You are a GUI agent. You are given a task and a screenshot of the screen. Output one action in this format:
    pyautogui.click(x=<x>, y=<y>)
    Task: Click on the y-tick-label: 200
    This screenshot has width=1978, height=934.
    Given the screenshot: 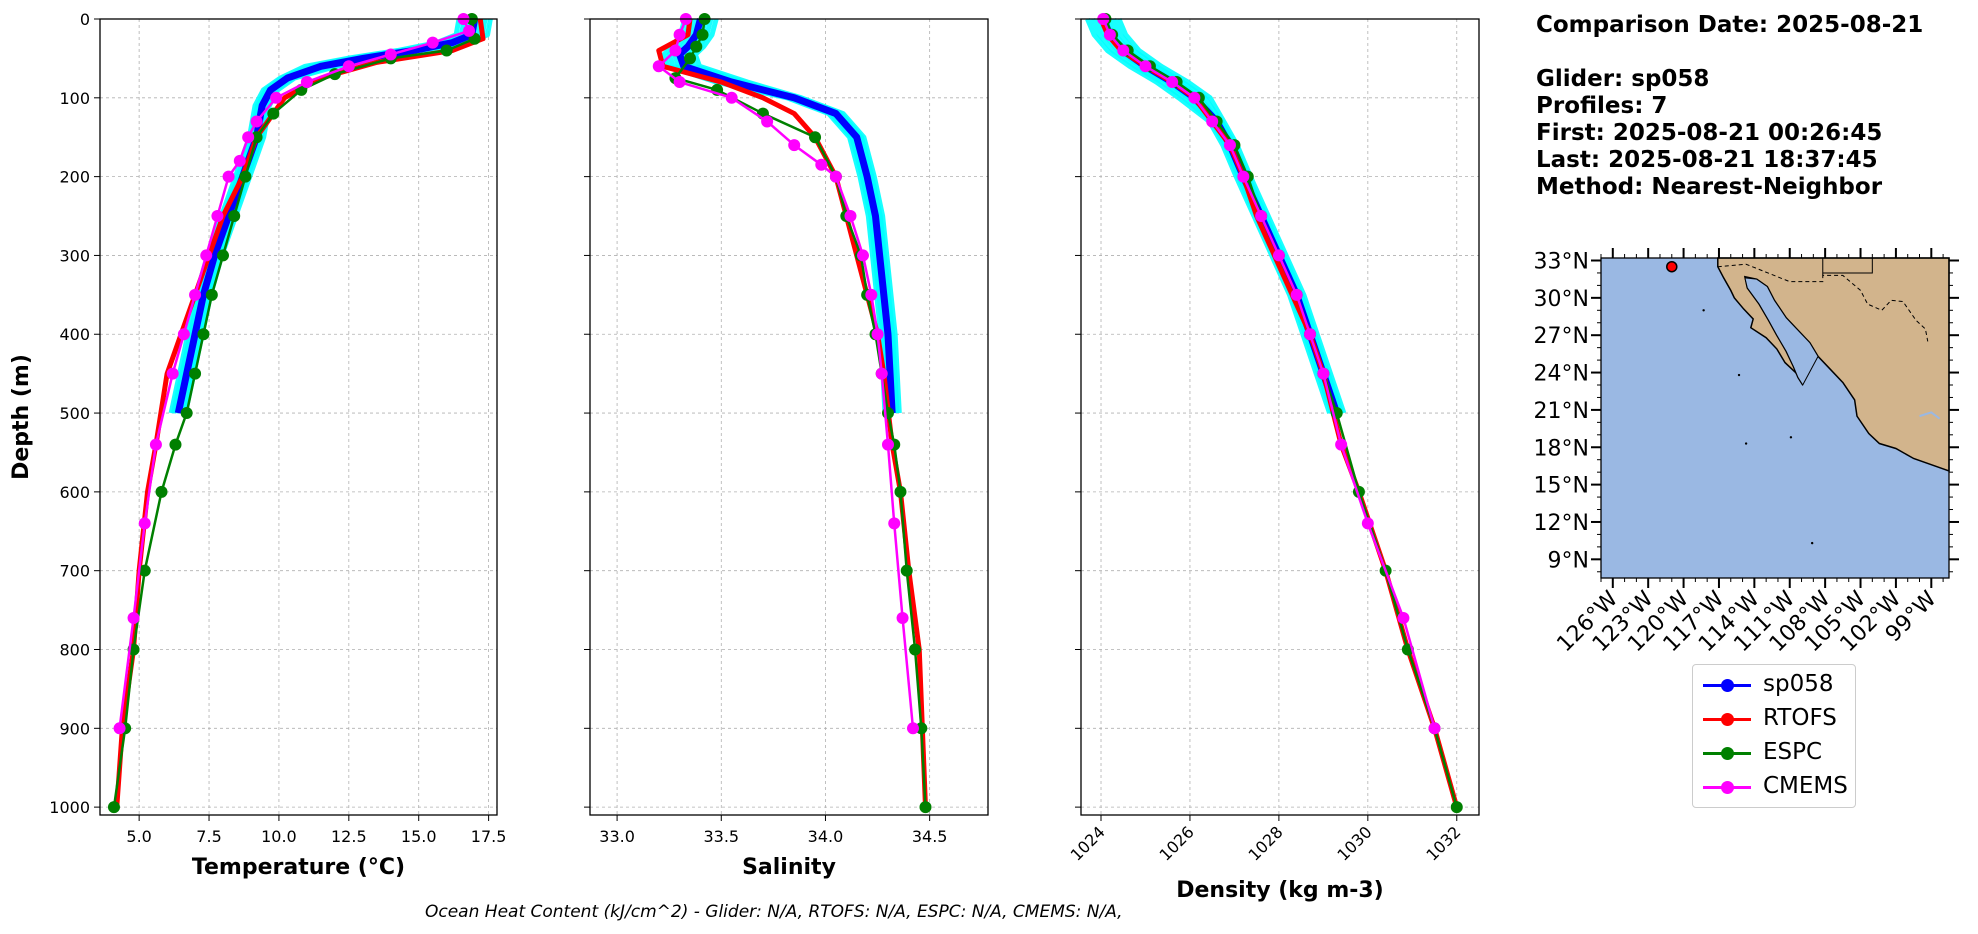 What is the action you would take?
    pyautogui.click(x=74, y=177)
    